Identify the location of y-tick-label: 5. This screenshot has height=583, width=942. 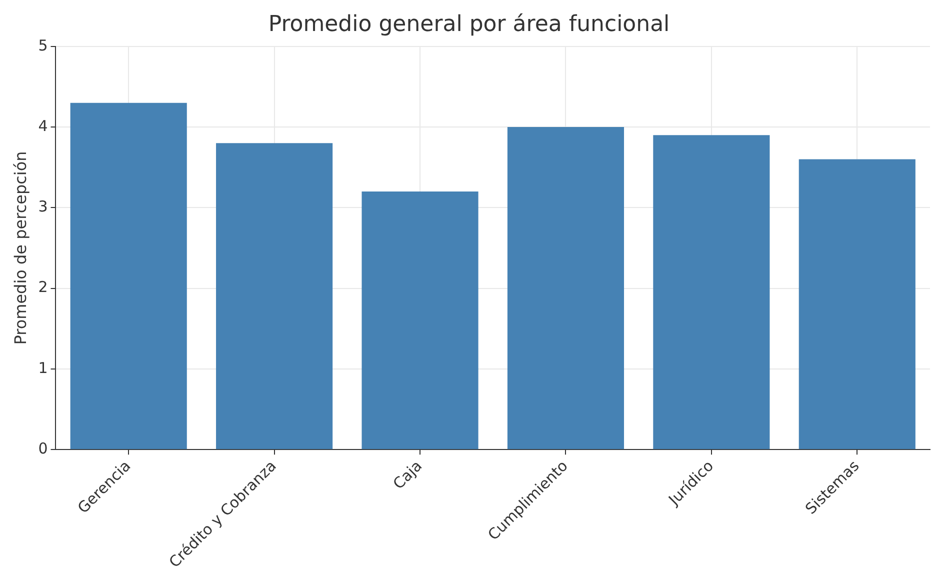
(43, 45).